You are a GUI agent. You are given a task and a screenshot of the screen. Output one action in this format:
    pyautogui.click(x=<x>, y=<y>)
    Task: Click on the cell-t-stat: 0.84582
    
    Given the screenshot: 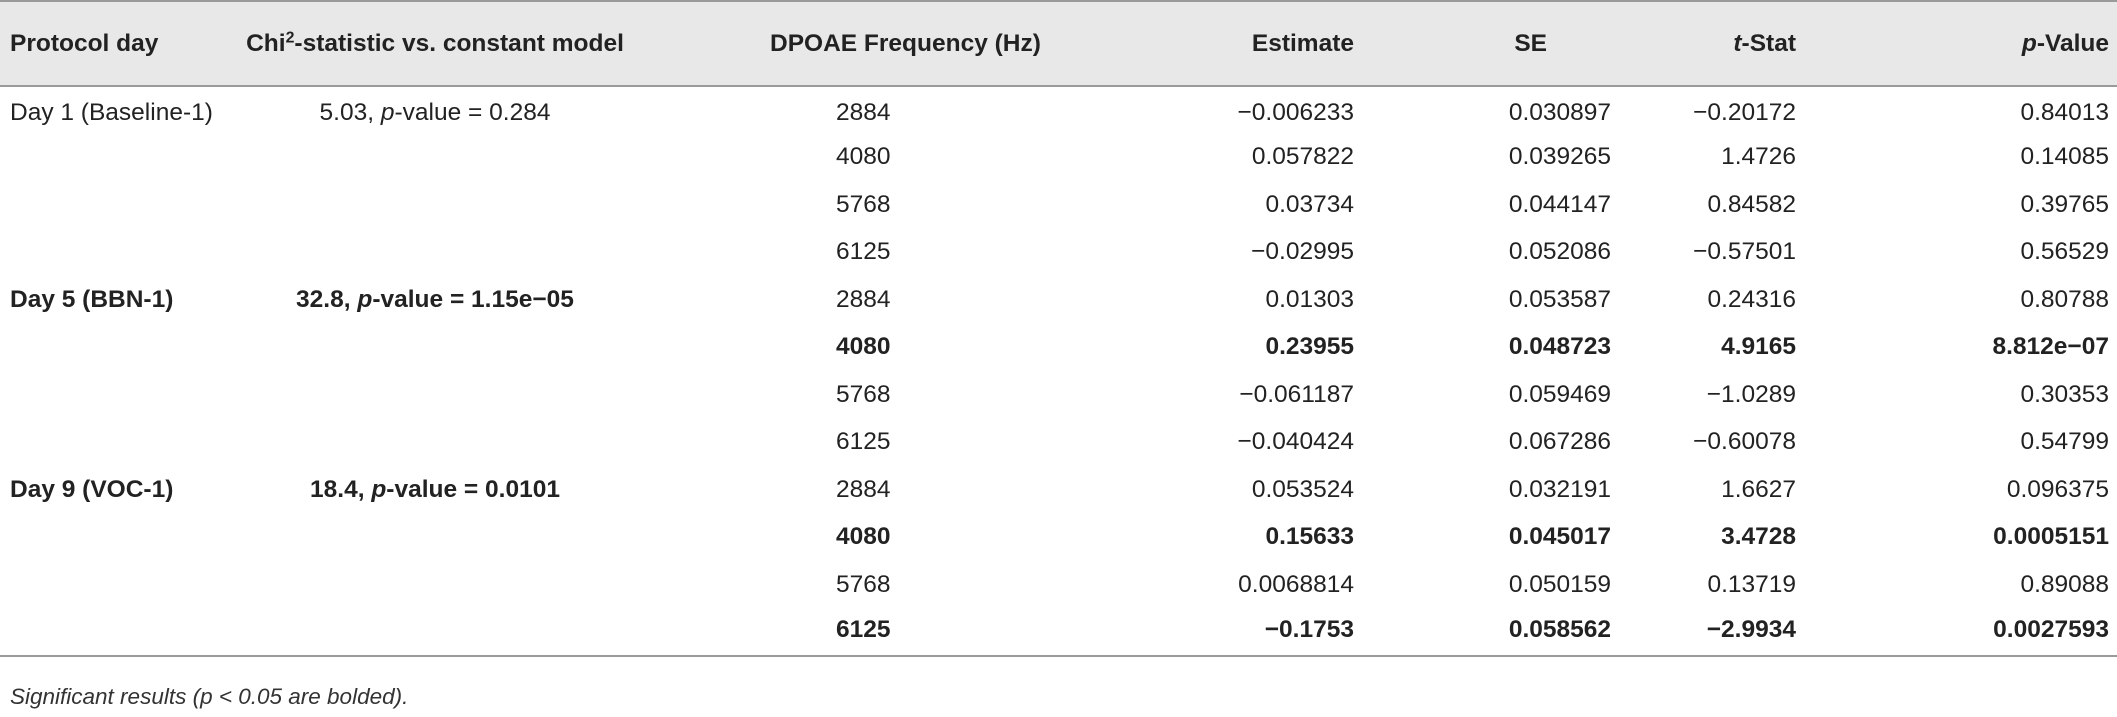 What is the action you would take?
    pyautogui.click(x=1751, y=204)
    